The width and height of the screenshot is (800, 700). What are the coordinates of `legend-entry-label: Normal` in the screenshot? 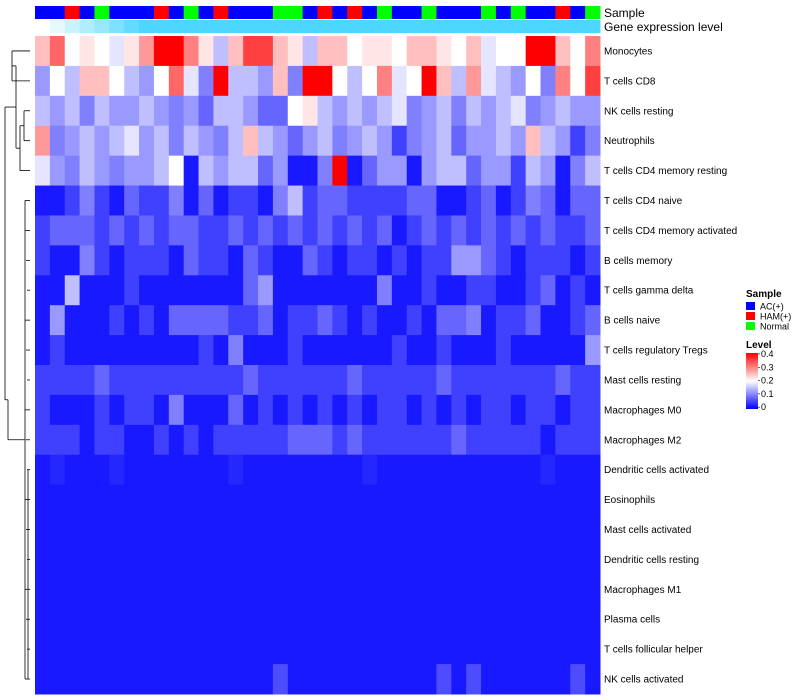 It's located at (774, 327).